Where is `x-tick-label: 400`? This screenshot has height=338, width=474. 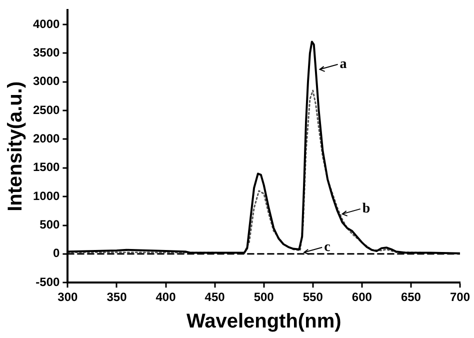
x-tick-label: 400 is located at coordinates (166, 297).